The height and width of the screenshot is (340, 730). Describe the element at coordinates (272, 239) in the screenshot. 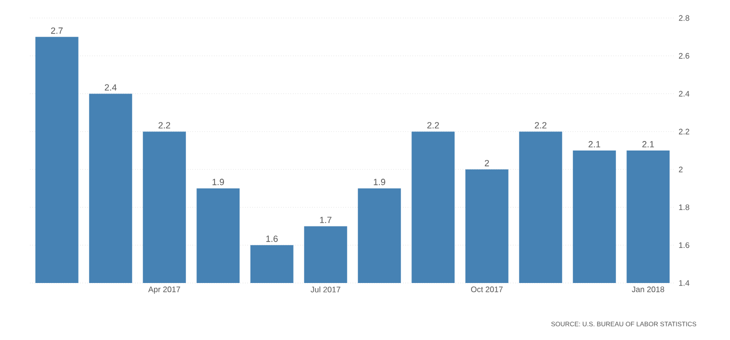

I see `data-label: 1.6` at that location.